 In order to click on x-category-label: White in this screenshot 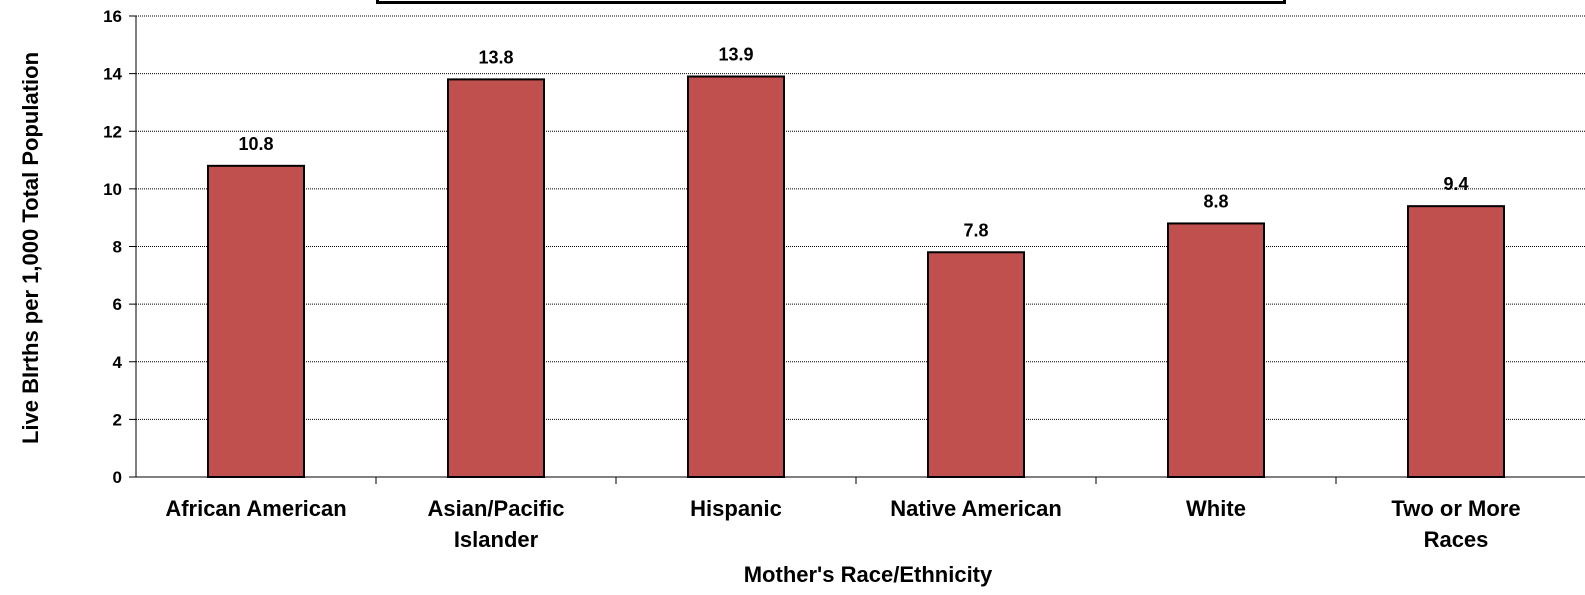, I will do `click(1216, 508)`.